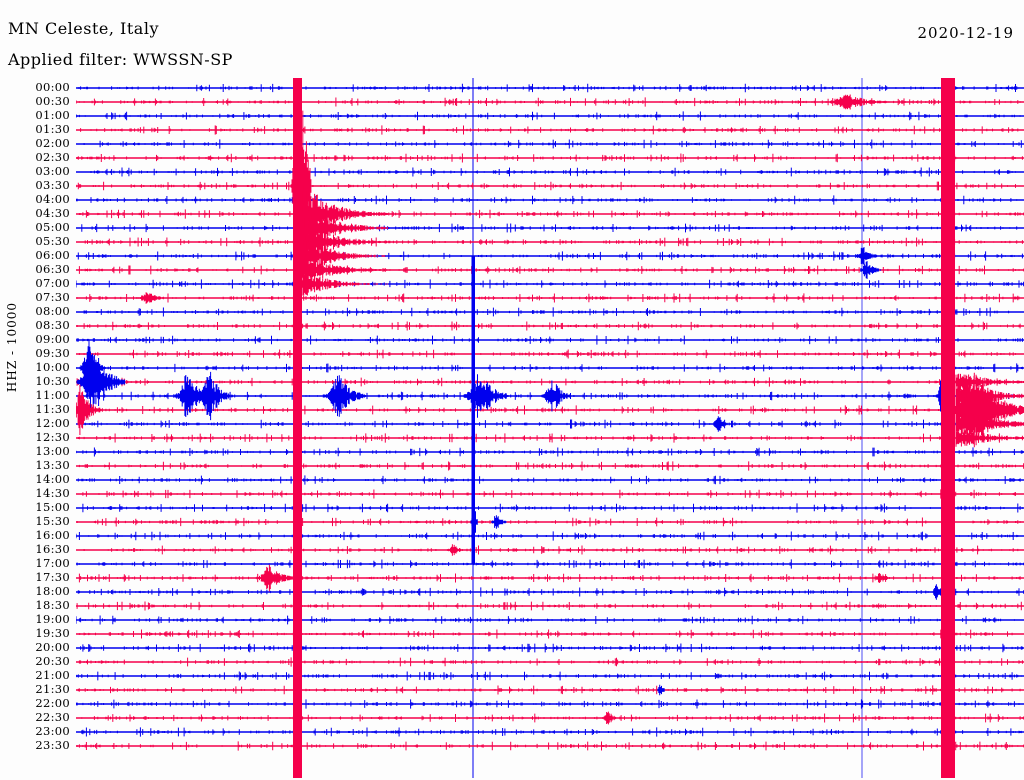  What do you see at coordinates (52, 633) in the screenshot?
I see `time-tick-19-30: 19:30` at bounding box center [52, 633].